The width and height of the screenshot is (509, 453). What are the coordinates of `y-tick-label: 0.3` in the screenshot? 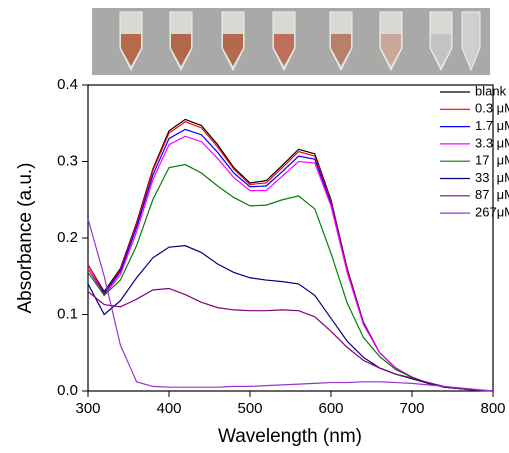 It's located at (67, 160).